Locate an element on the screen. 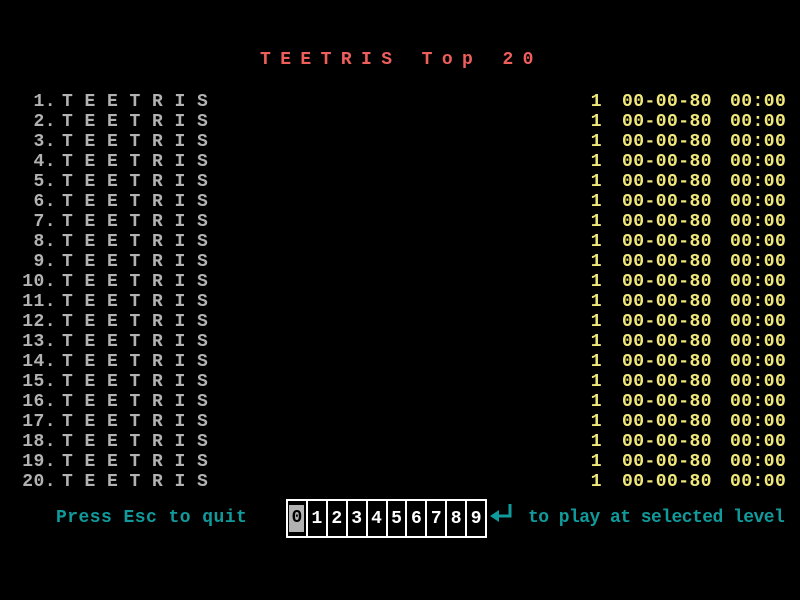  score-rank: 20. is located at coordinates (39, 482).